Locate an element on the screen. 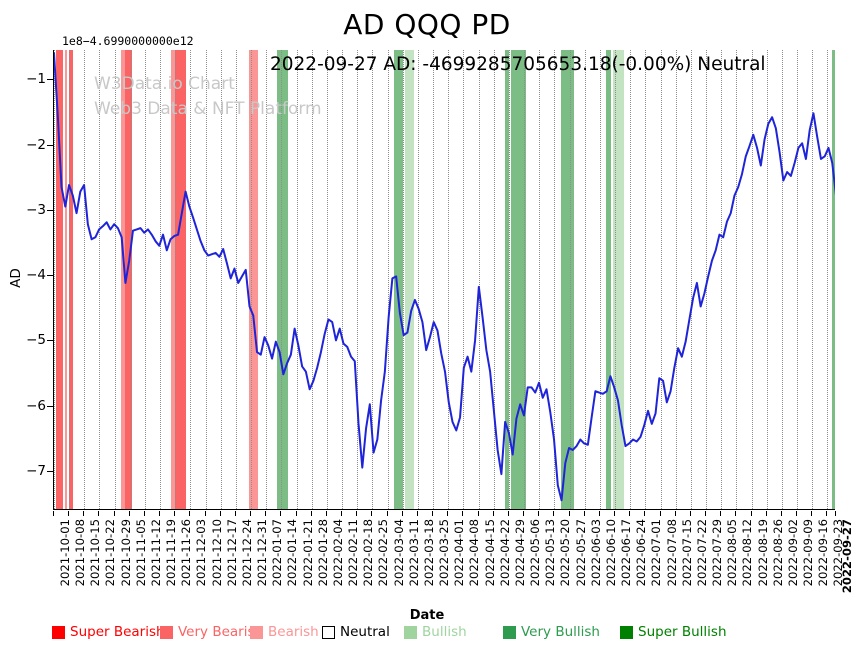 This screenshot has width=854, height=646. legend-label: Super Bearish is located at coordinates (117, 632).